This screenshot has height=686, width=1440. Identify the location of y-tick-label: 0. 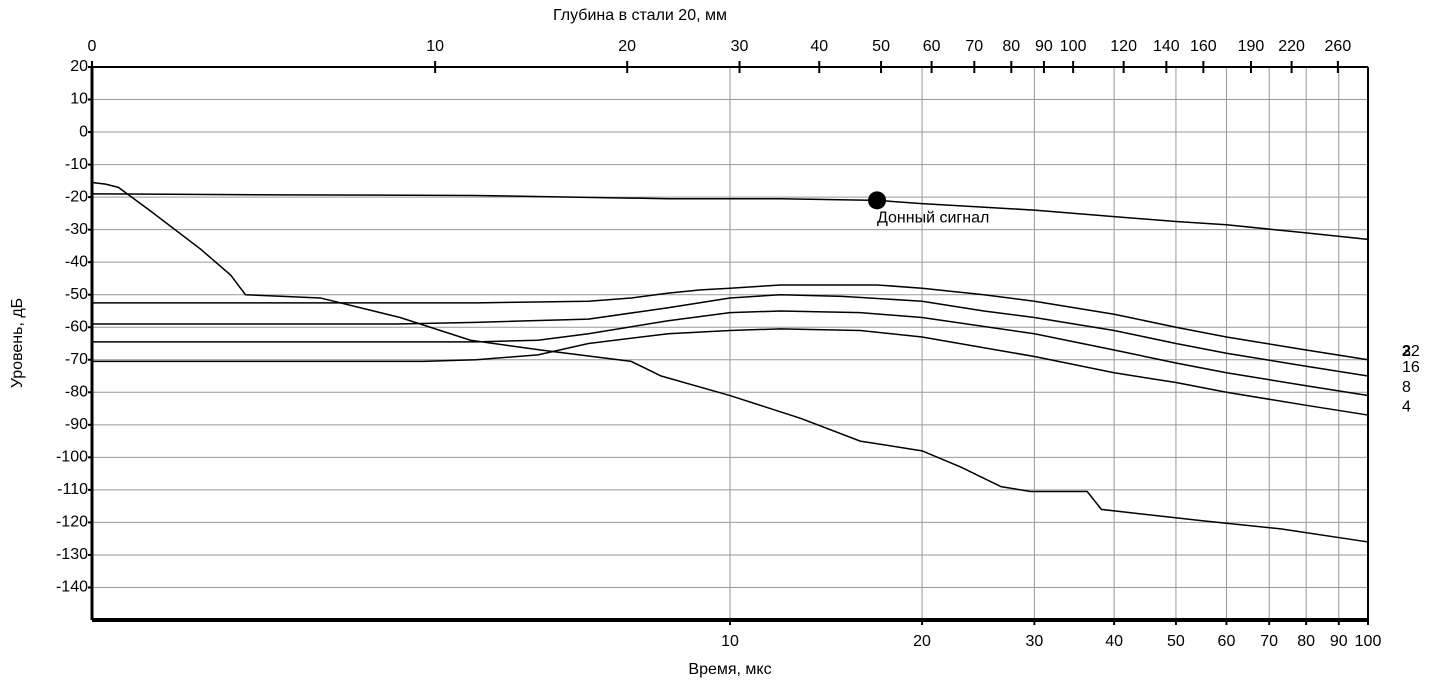
(83, 131).